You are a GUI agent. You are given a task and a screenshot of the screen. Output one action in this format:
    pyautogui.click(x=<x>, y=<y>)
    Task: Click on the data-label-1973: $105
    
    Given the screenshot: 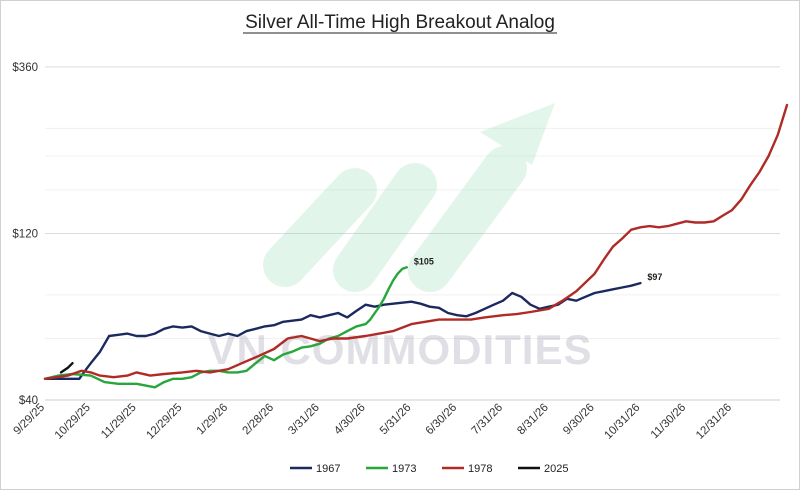 What is the action you would take?
    pyautogui.click(x=424, y=261)
    